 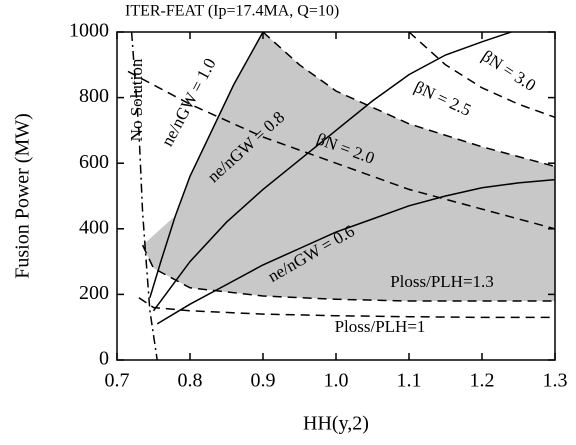 I want to click on curve-label: Ploss/PLH=1.3, so click(x=442, y=281).